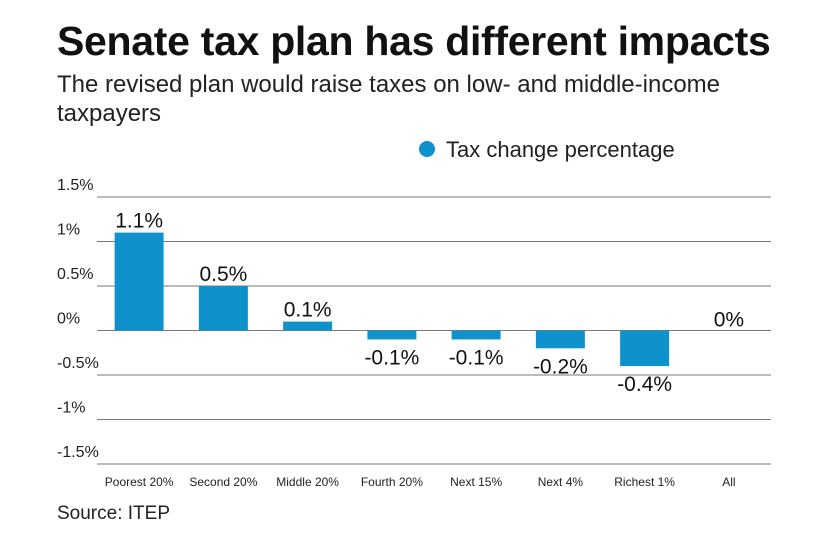 The image size is (840, 547). What do you see at coordinates (307, 482) in the screenshot?
I see `x-tick-label: Middle 20%` at bounding box center [307, 482].